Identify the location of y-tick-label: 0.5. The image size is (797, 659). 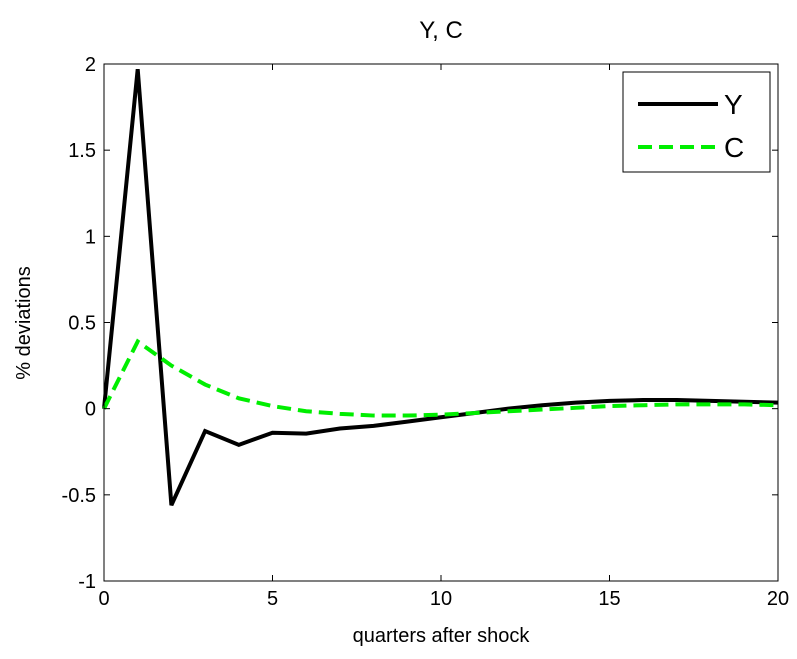
(82, 324).